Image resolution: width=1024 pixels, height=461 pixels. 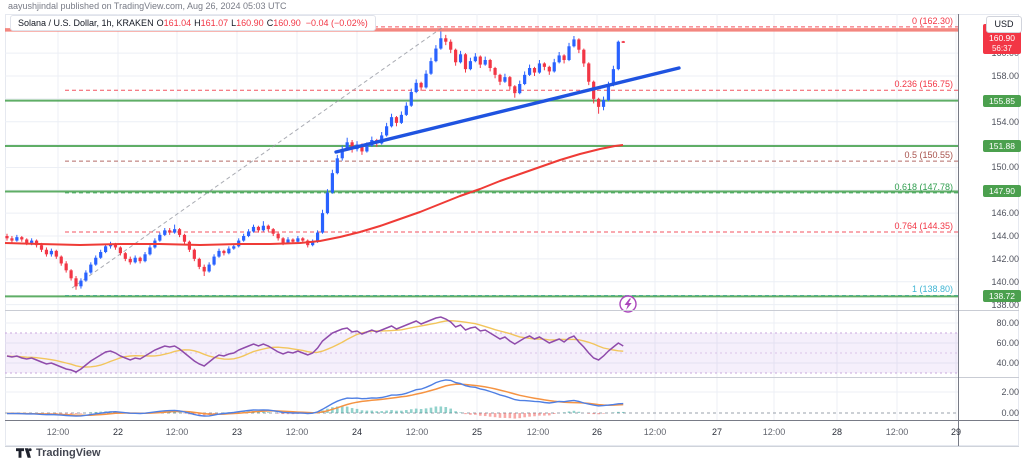 What do you see at coordinates (988, 230) in the screenshot?
I see `price-axis` at bounding box center [988, 230].